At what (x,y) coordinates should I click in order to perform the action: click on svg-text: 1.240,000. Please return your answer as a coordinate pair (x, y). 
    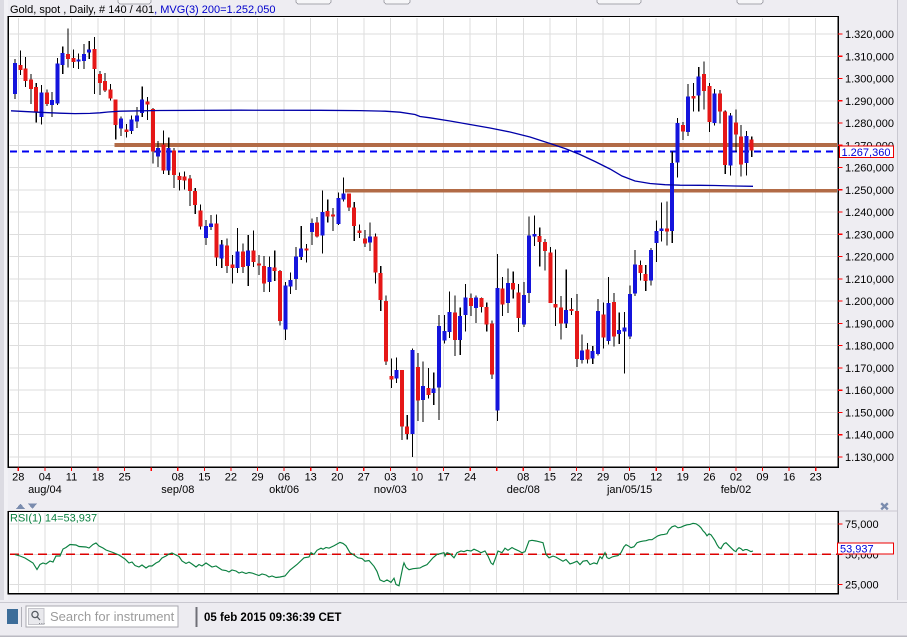
    Looking at the image, I should click on (869, 213).